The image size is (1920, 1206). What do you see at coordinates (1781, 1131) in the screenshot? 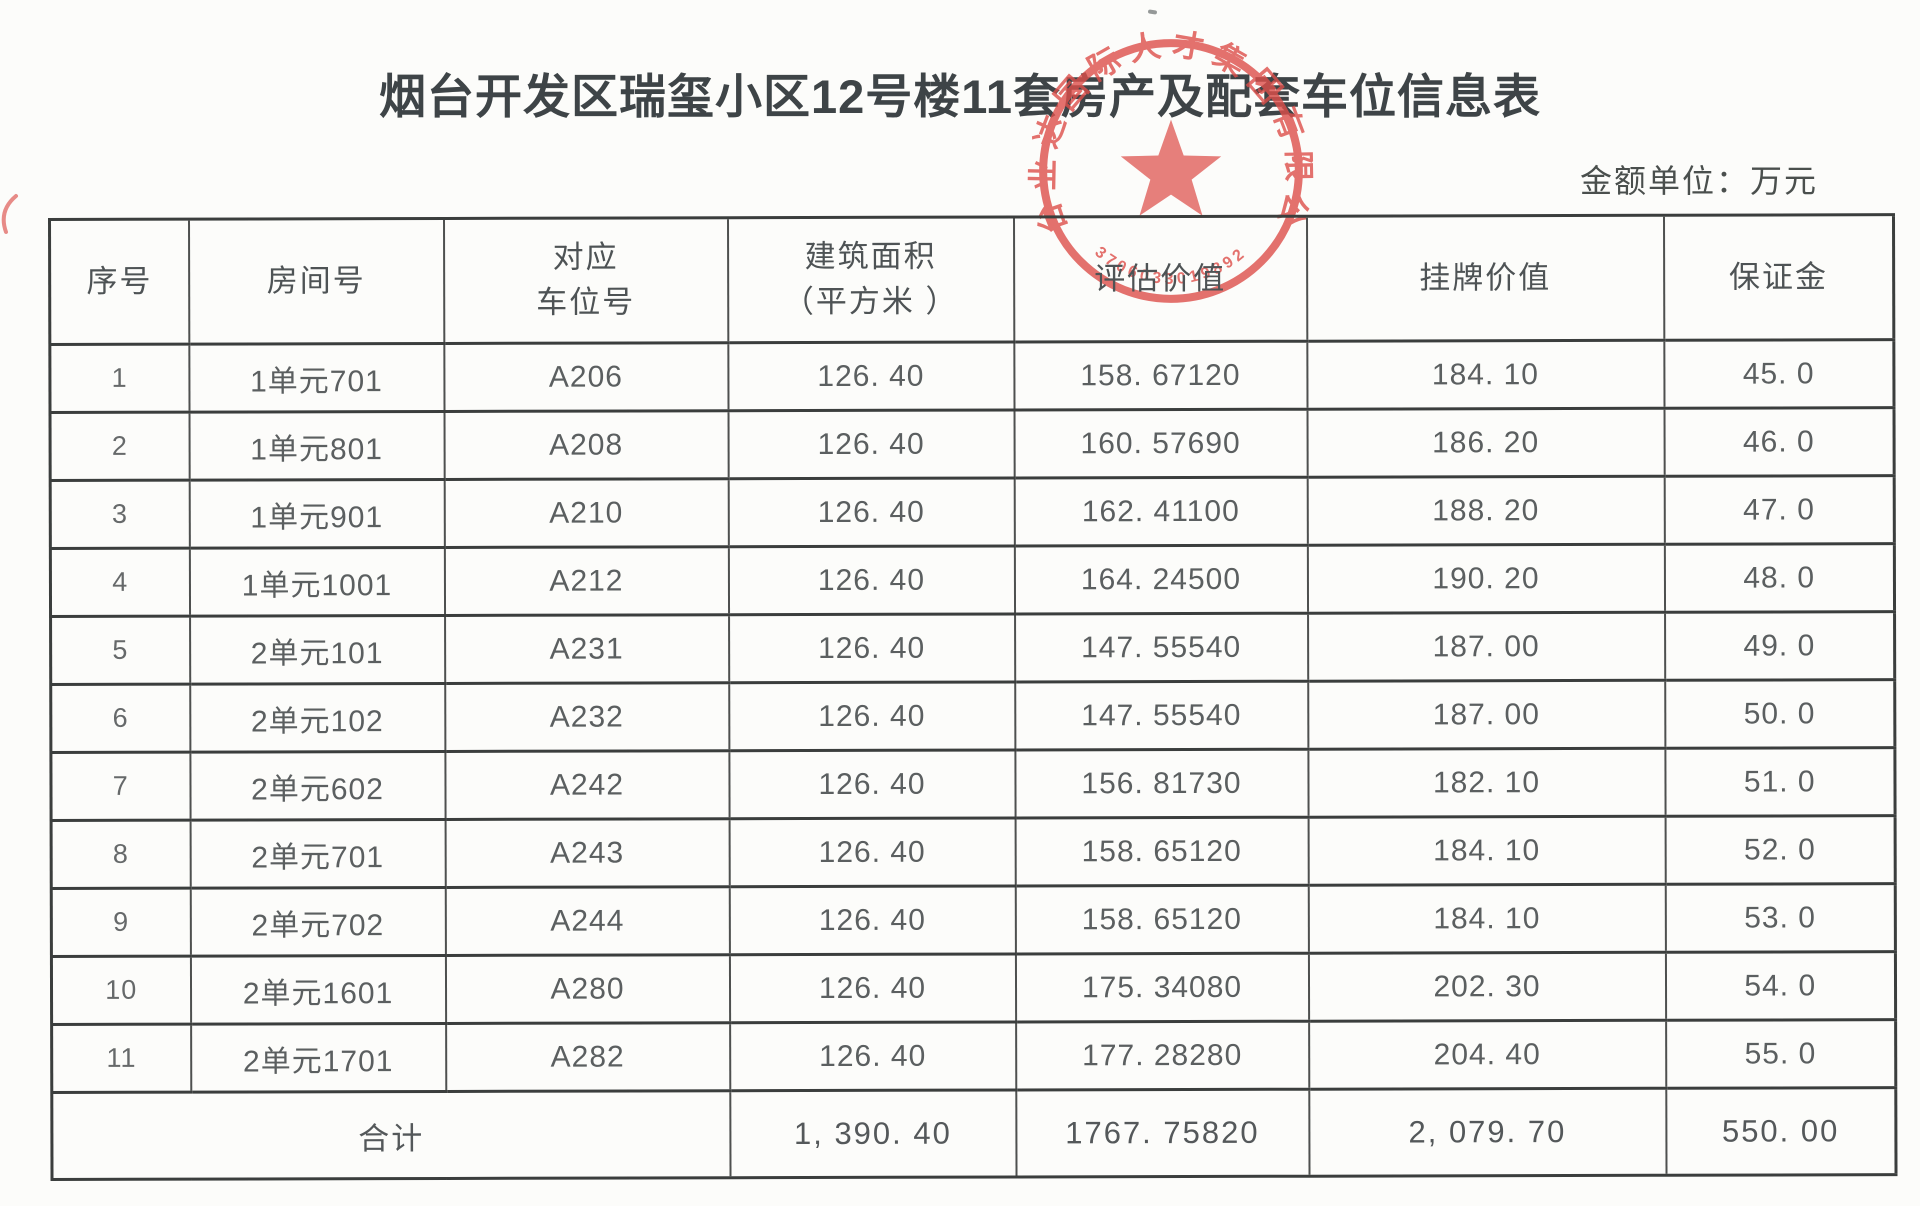
I see `total-deposit: 550. 00` at bounding box center [1781, 1131].